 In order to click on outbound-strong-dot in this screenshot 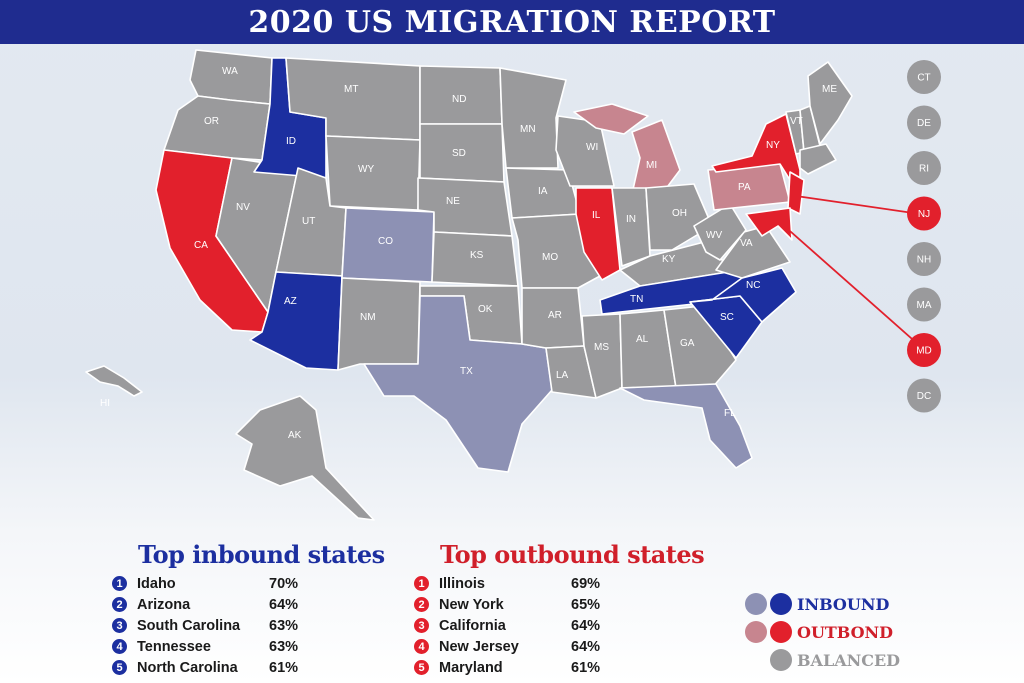, I will do `click(781, 632)`.